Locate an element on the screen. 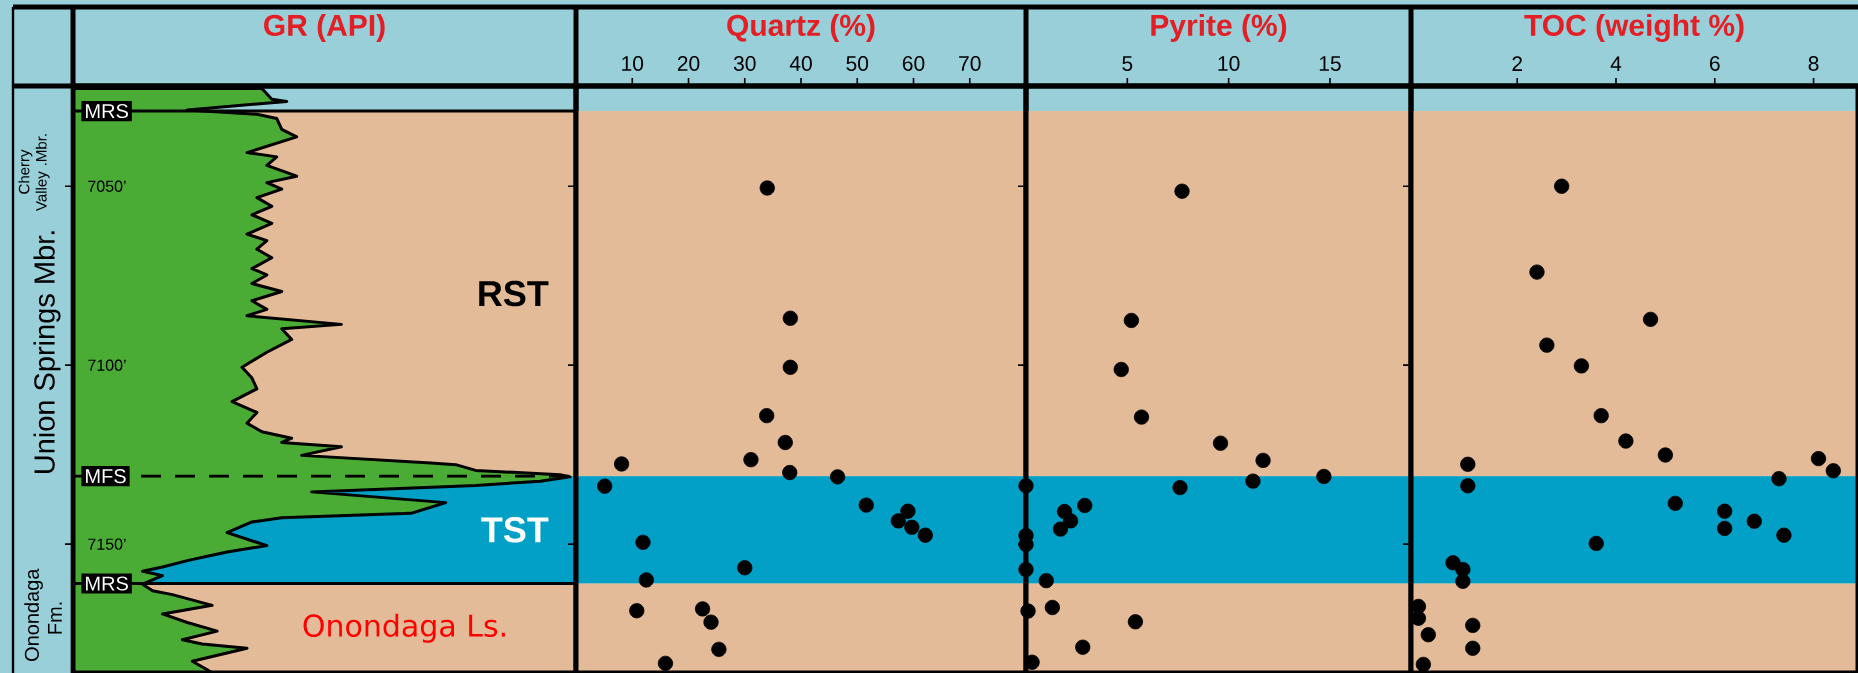 The image size is (1858, 673). x-tick-label: 4 is located at coordinates (1616, 63).